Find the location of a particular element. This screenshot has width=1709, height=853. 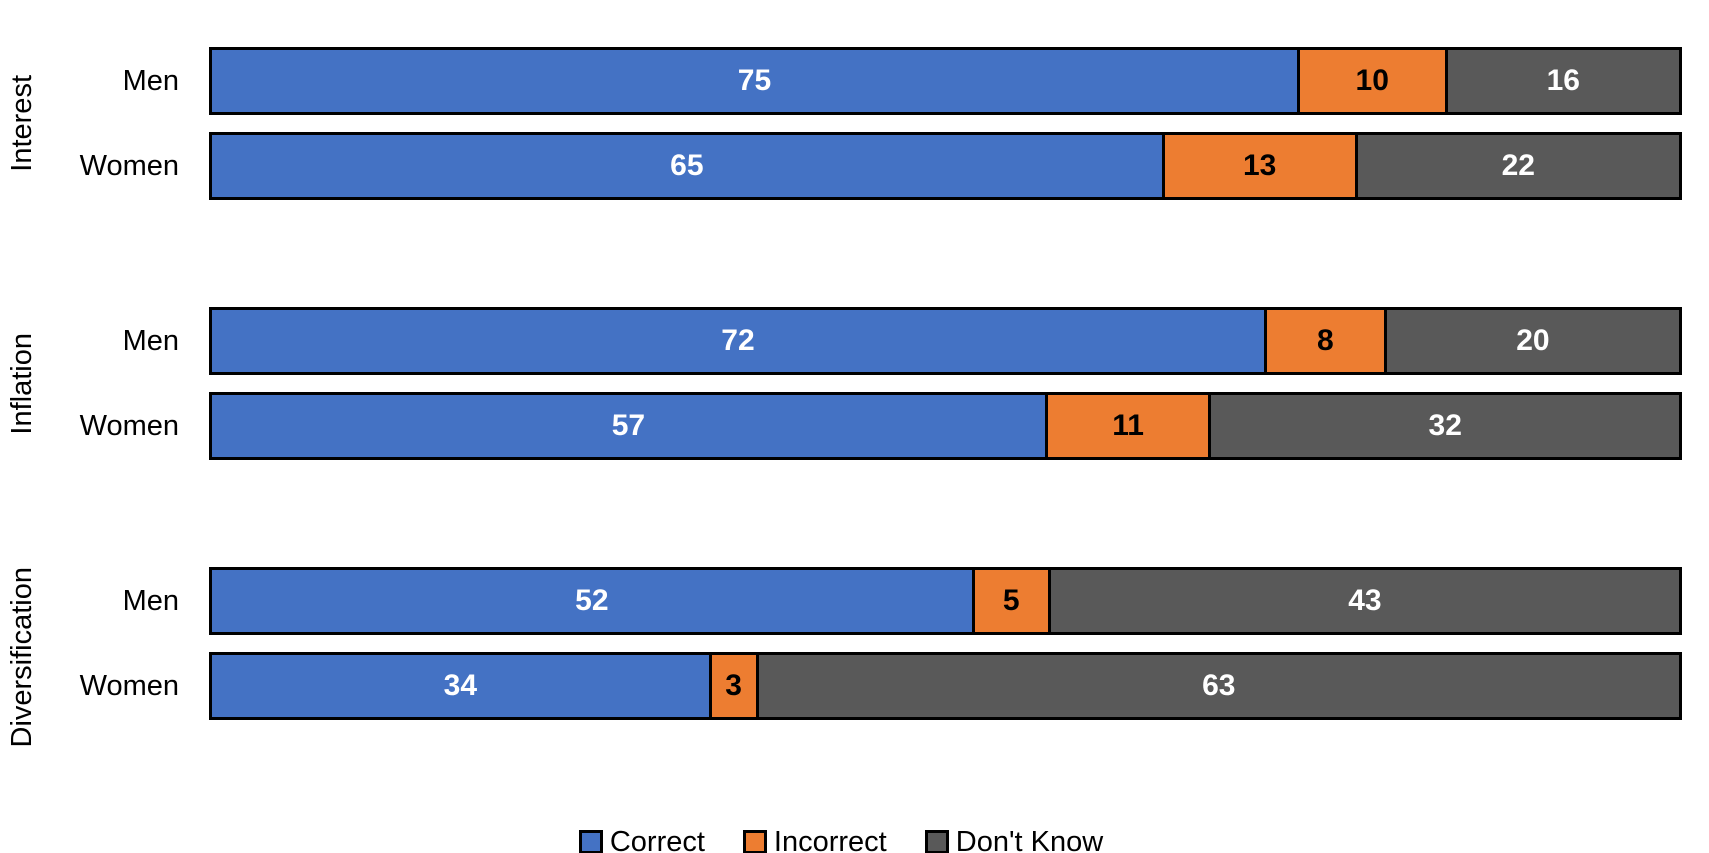

stacked-bar: 34 3 63 is located at coordinates (945, 686).